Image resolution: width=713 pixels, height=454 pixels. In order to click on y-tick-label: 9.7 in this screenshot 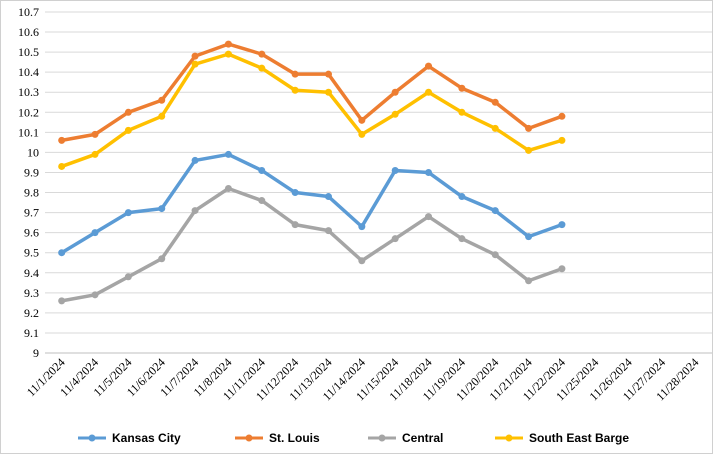, I will do `click(31, 213)`.